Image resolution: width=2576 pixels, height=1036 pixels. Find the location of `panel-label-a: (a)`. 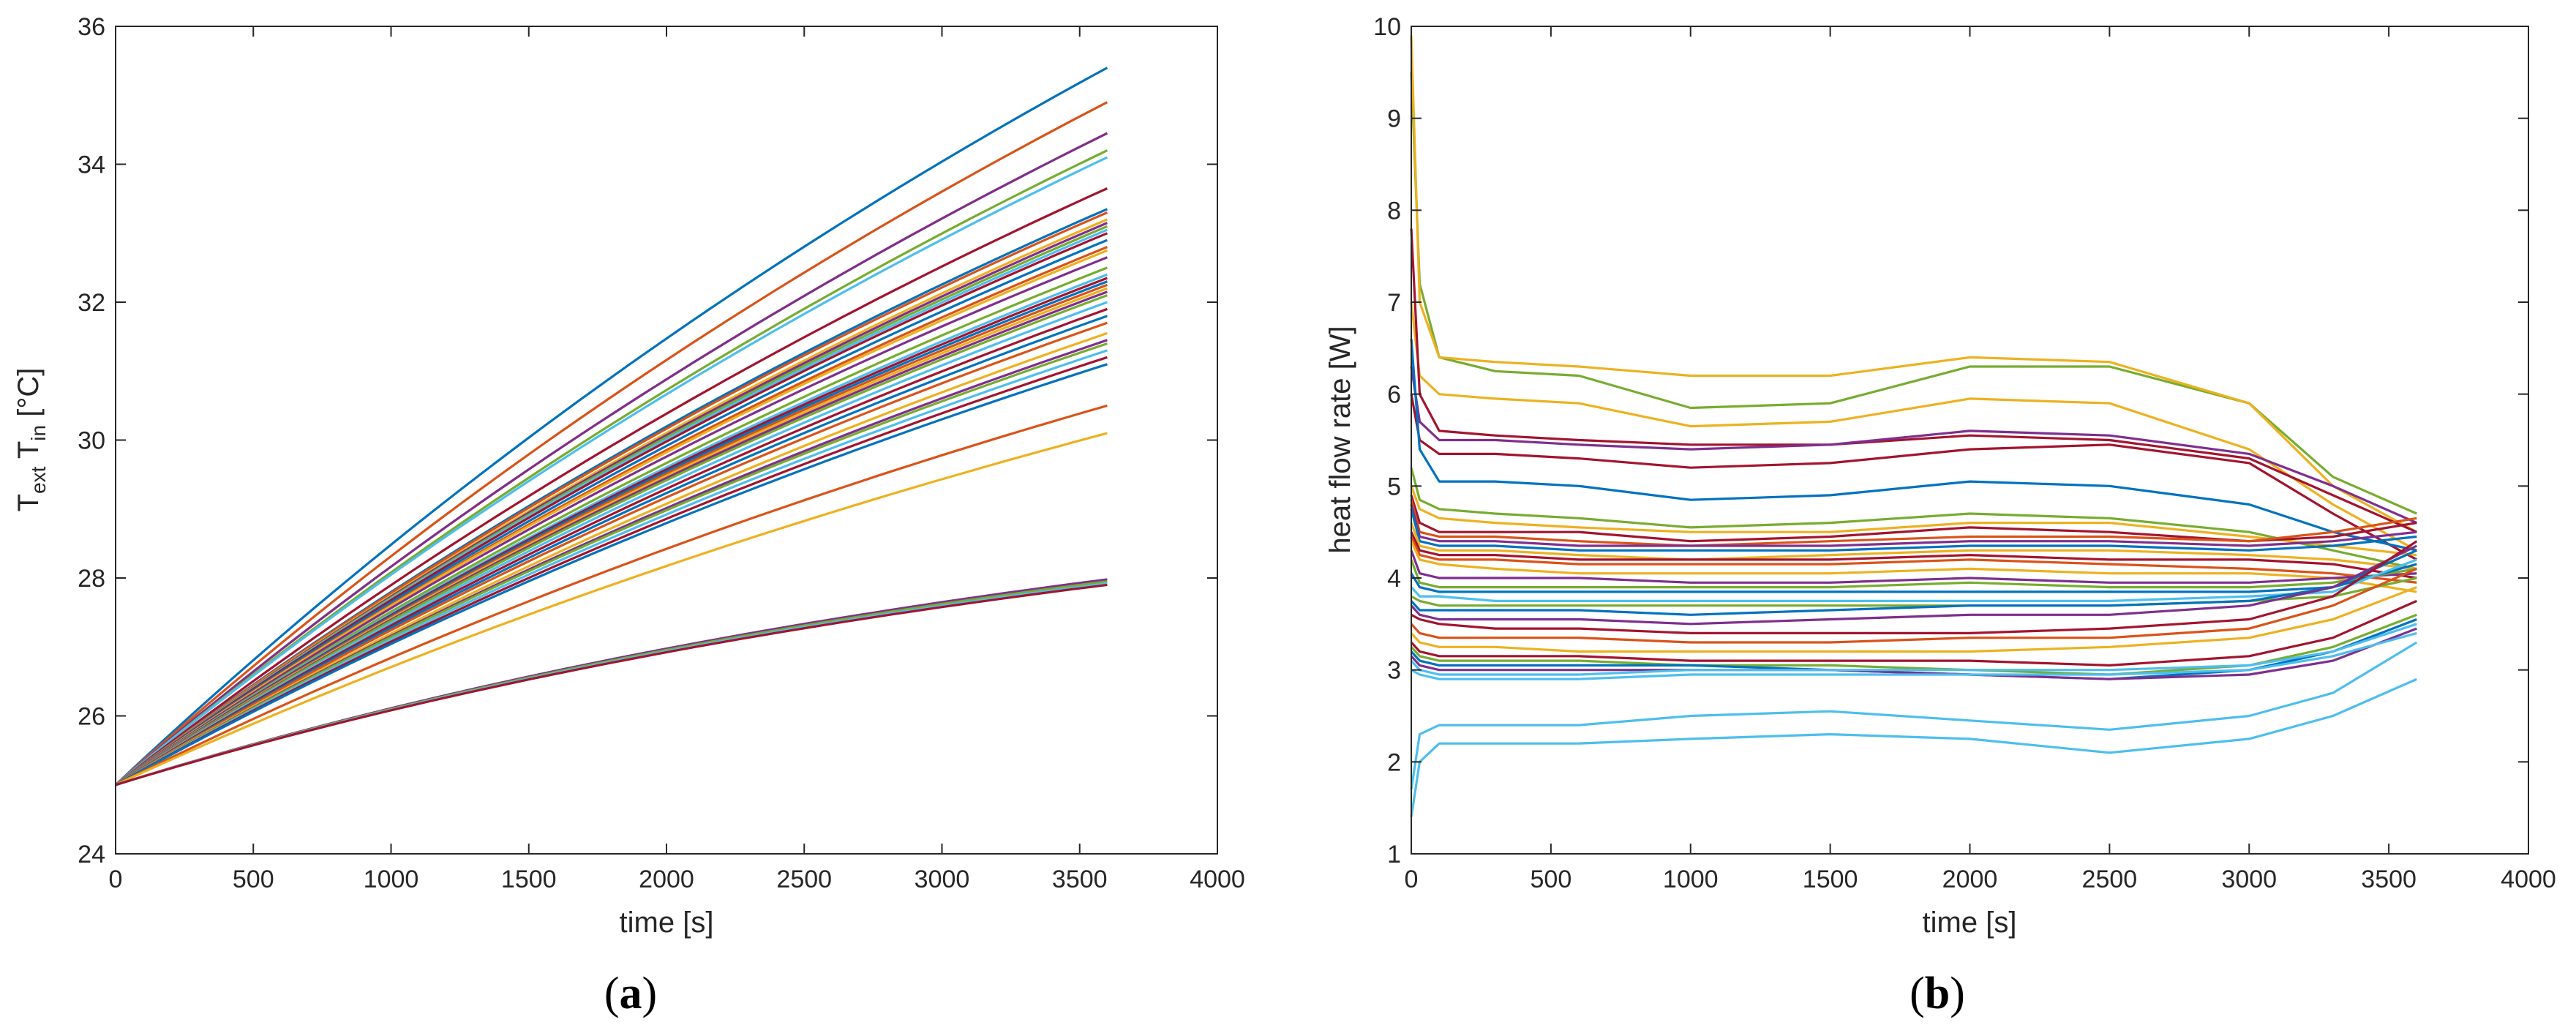

panel-label-a: (a) is located at coordinates (630, 993).